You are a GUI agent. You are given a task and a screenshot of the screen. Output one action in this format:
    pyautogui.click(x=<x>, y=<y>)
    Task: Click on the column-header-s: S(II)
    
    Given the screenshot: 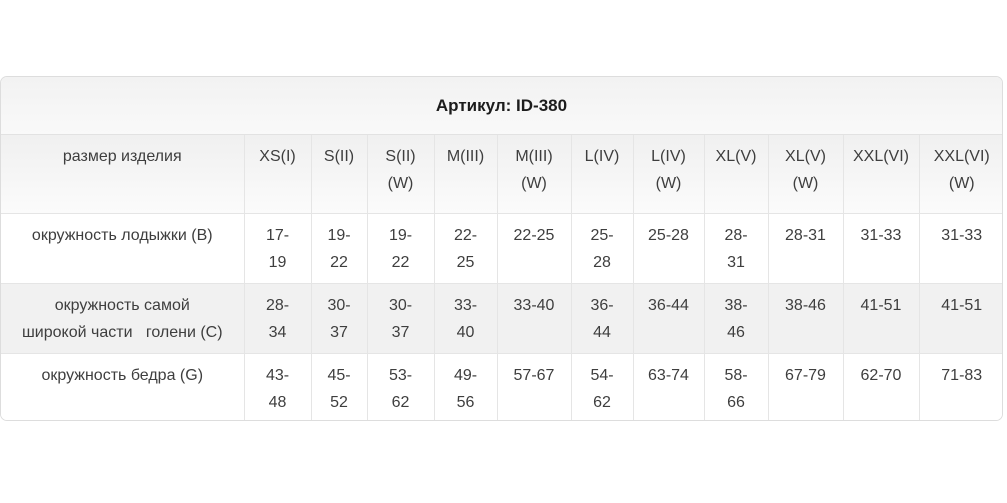 What is the action you would take?
    pyautogui.click(x=338, y=174)
    